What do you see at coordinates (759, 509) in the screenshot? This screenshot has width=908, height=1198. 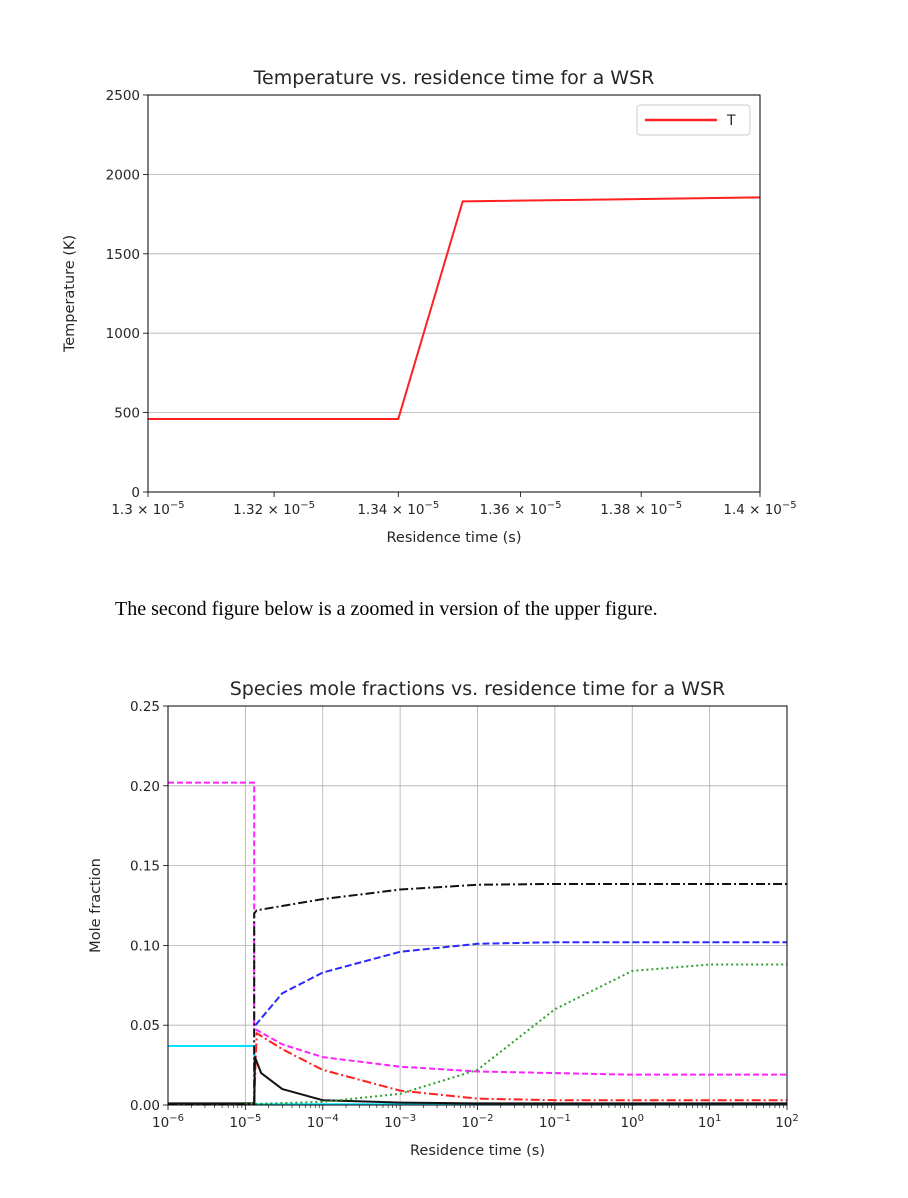 I see `x-tick-label: 1.4 × 10⁻⁵` at bounding box center [759, 509].